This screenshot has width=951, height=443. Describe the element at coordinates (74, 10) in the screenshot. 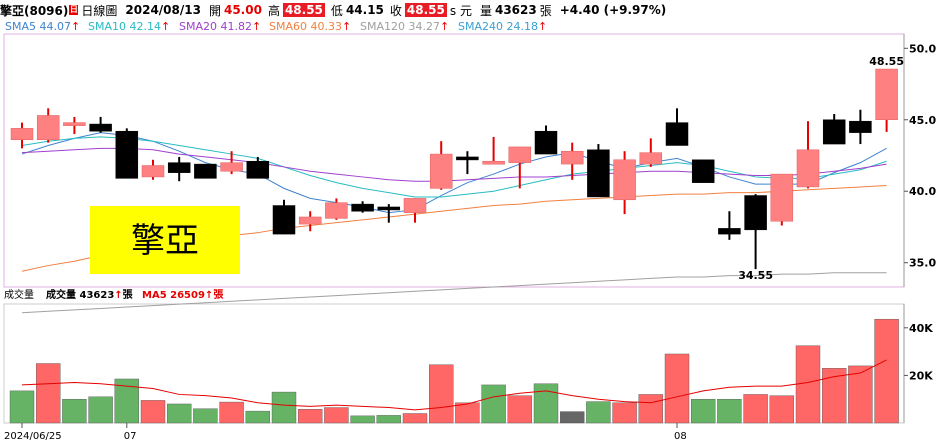

I see `period-badge: 日` at that location.